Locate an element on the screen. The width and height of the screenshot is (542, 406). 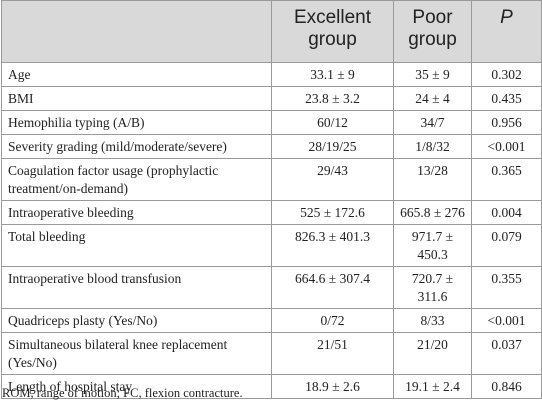
table-row: Age 33.1 ± 9 35 ± 9 0.302 is located at coordinates (271, 74).